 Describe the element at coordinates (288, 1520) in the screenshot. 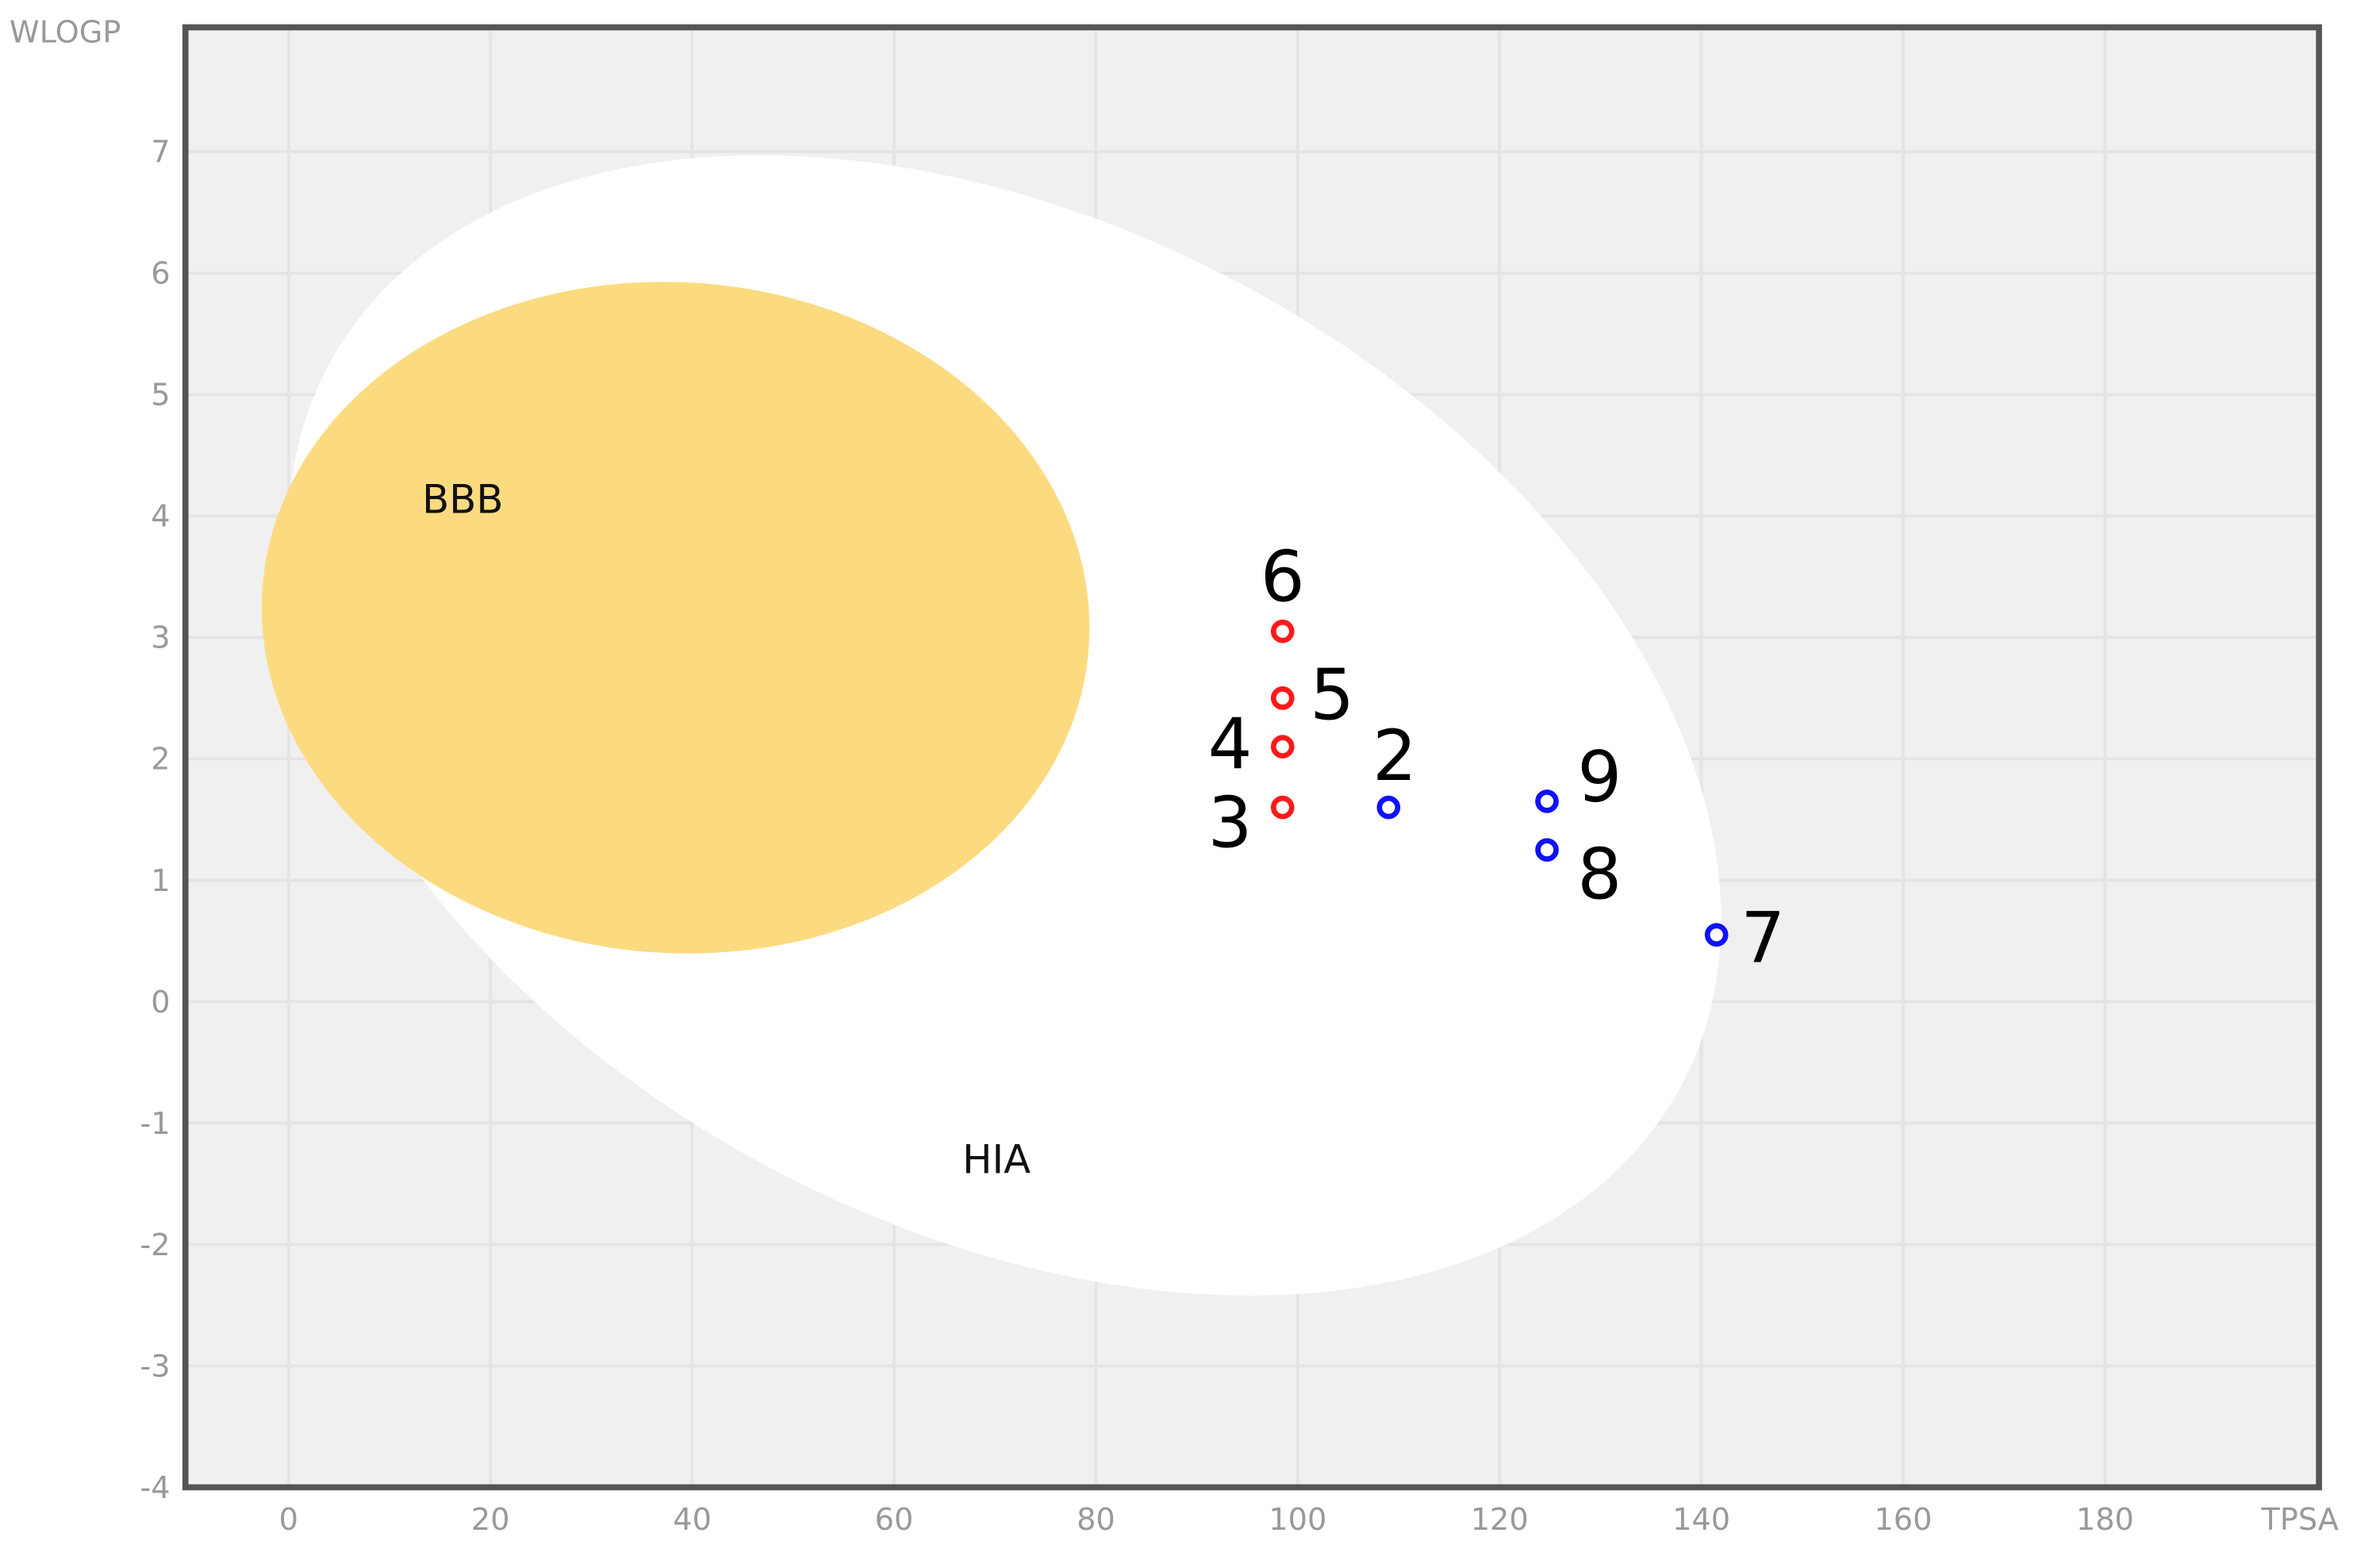

I see `x-tick-label: 0` at that location.